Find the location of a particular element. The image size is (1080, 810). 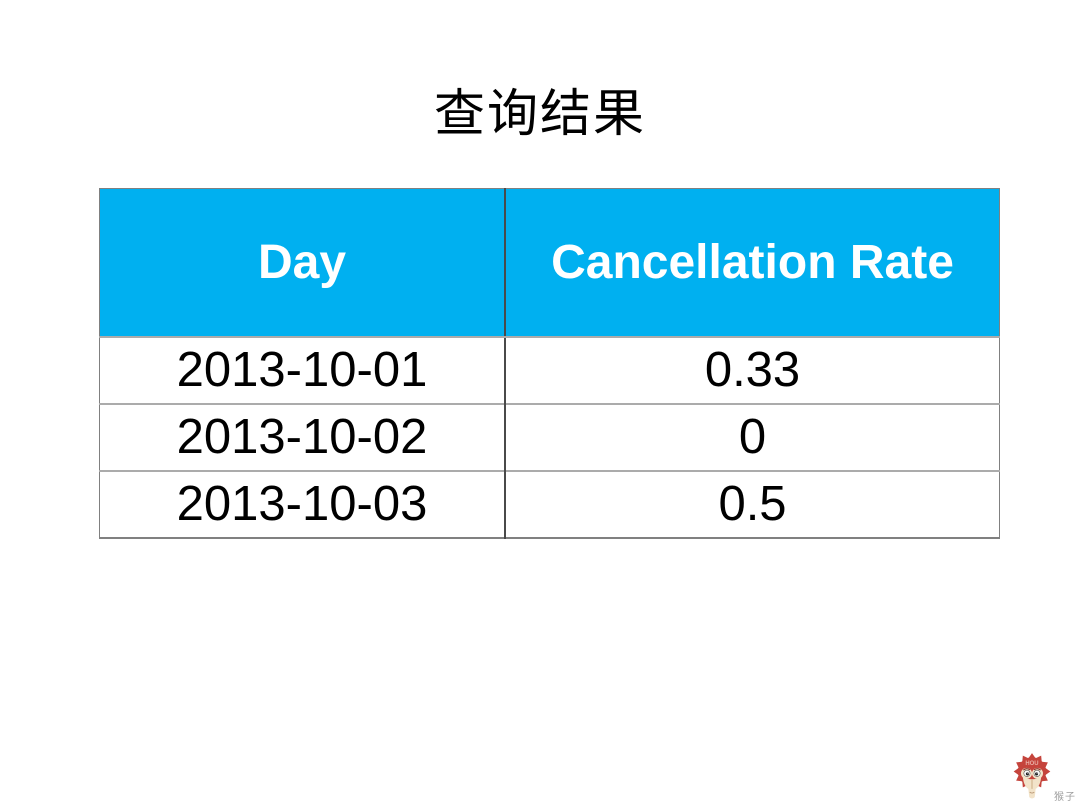

table-row: 2013-10-02 0 is located at coordinates (549, 437).